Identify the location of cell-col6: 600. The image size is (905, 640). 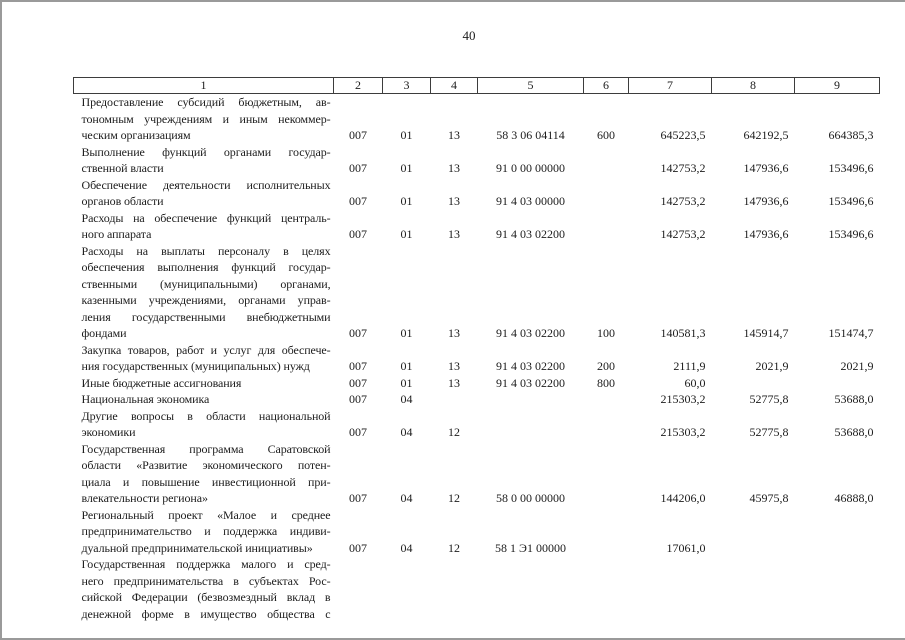
(606, 135).